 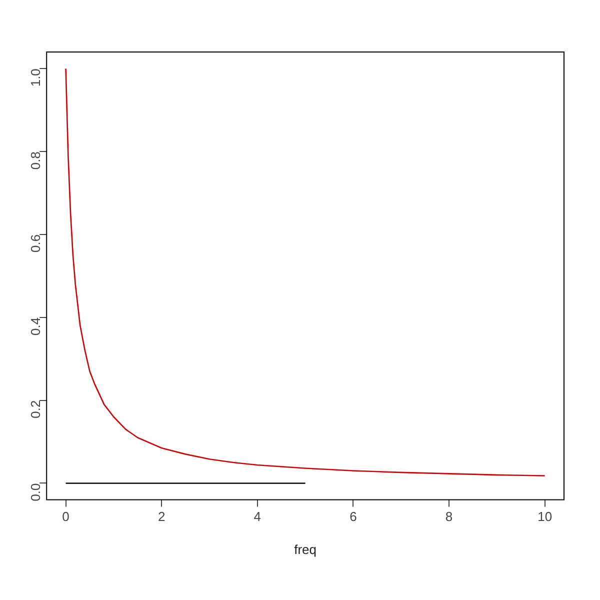 What do you see at coordinates (305, 549) in the screenshot?
I see `x-axis-title: freq` at bounding box center [305, 549].